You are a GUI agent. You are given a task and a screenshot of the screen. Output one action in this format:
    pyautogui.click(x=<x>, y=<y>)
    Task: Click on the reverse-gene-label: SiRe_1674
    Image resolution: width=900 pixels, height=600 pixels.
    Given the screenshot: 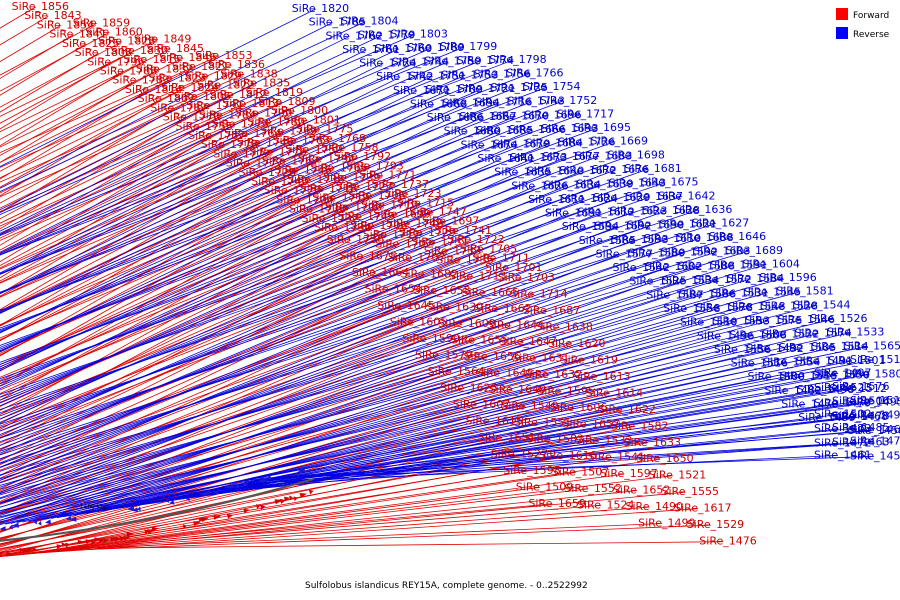 What is the action you would take?
    pyautogui.click(x=489, y=144)
    